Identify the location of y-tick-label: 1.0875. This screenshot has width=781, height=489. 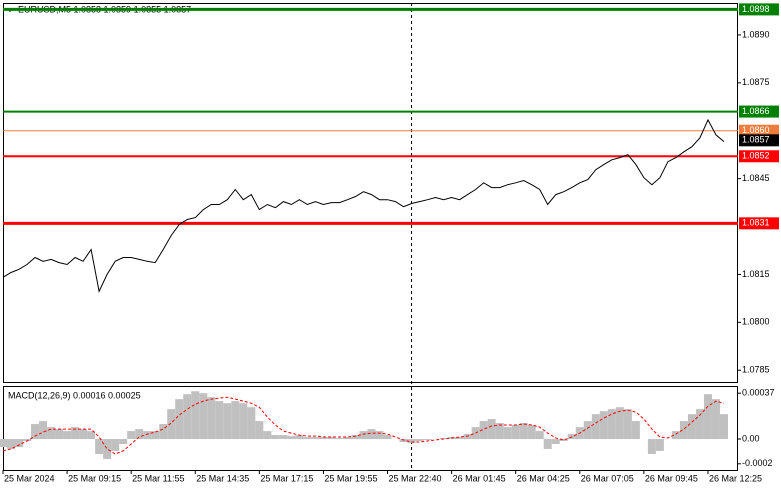
(756, 82).